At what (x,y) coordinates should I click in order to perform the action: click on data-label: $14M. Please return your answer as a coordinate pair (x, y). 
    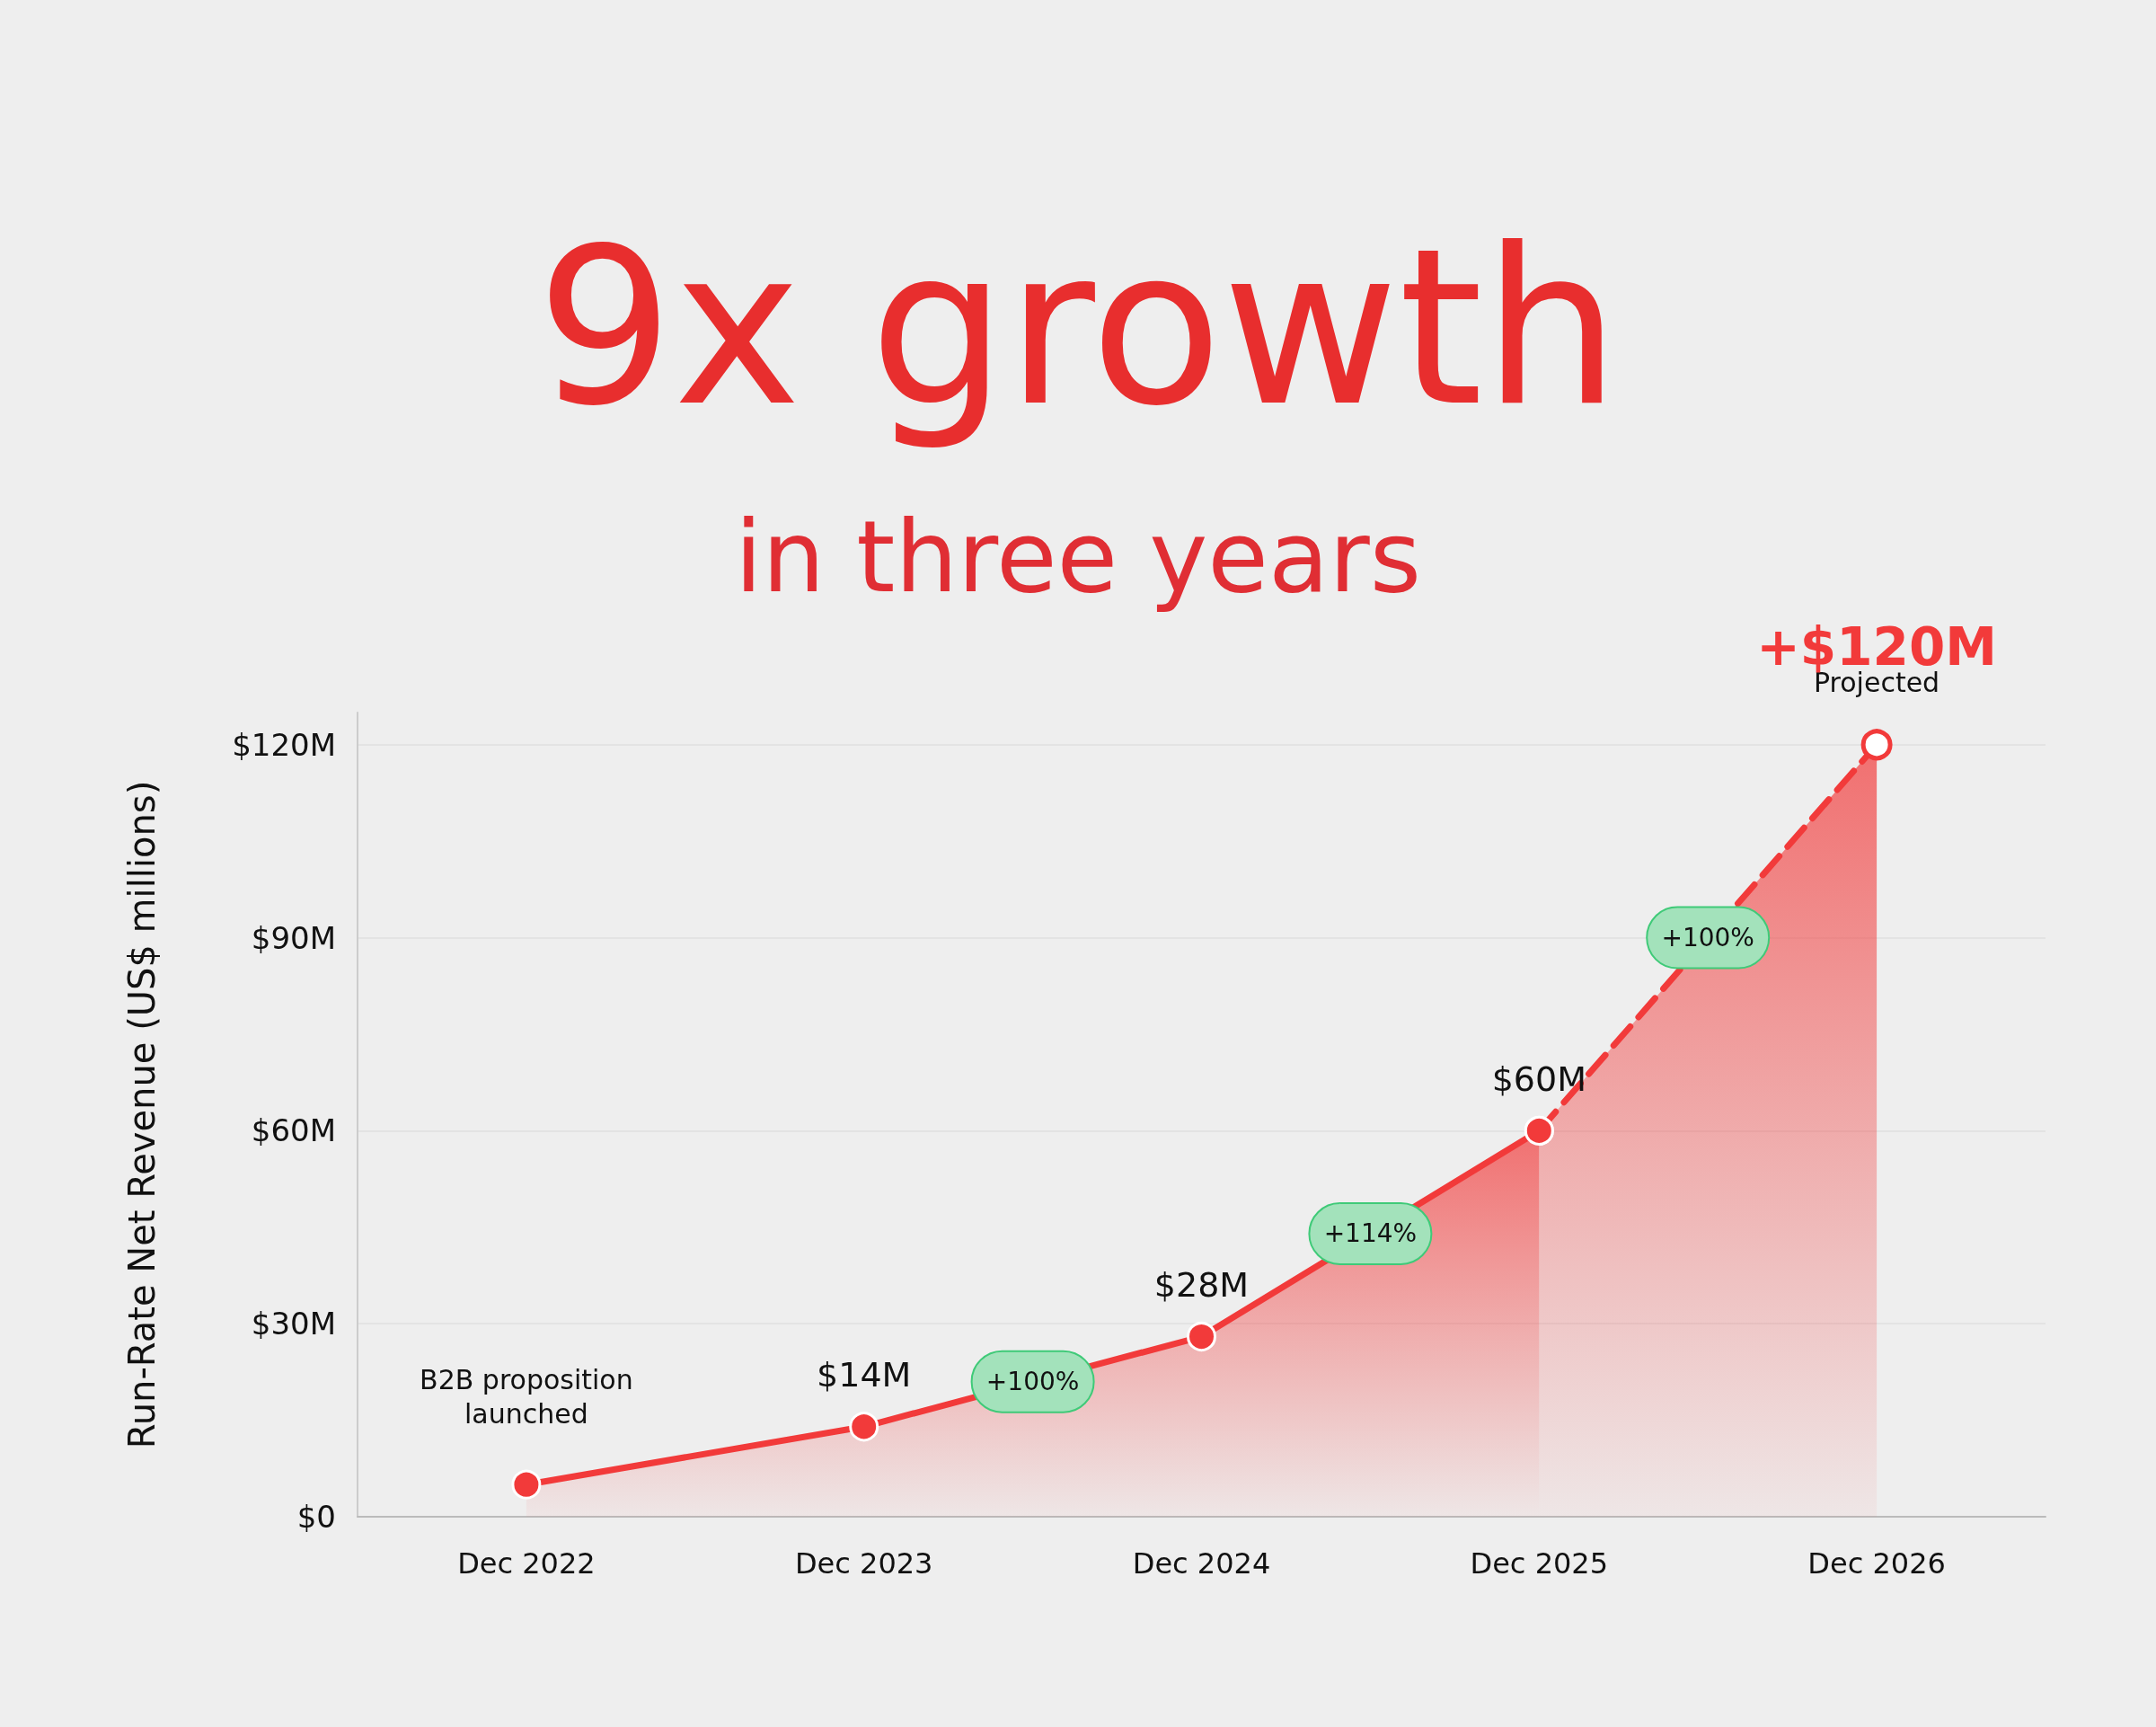
    Looking at the image, I should click on (865, 1375).